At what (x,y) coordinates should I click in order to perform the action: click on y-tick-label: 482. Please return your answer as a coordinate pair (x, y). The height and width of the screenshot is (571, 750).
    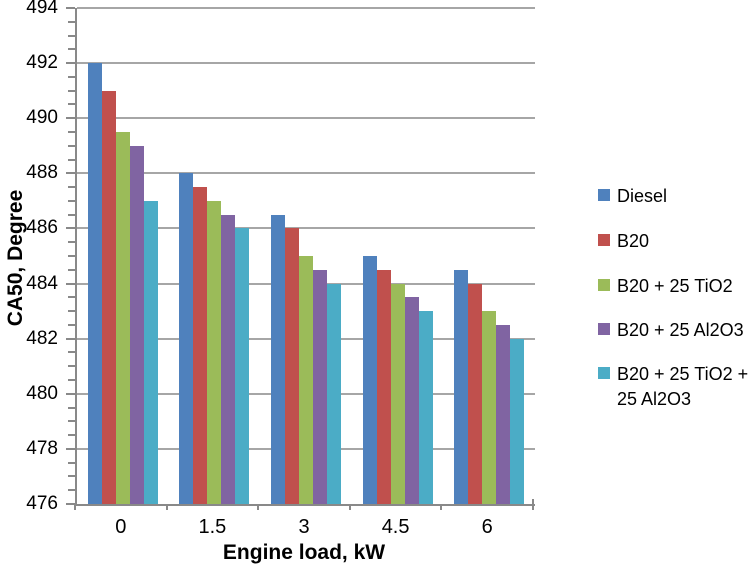
    Looking at the image, I should click on (42, 338).